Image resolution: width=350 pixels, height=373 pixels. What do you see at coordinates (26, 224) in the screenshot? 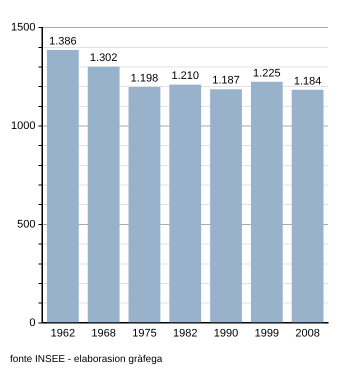
I see `y-tick-label: 500` at bounding box center [26, 224].